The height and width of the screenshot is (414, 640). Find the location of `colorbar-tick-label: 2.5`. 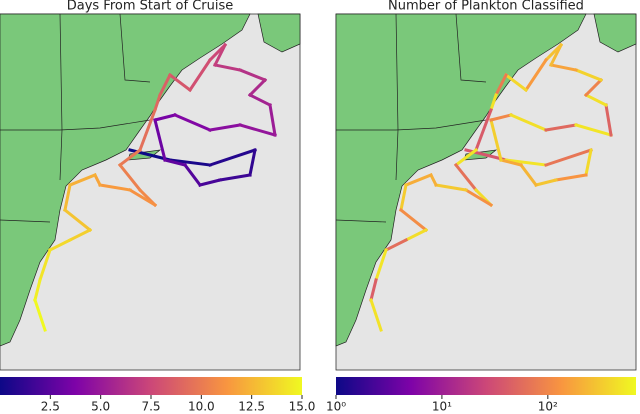

colorbar-tick-label: 2.5 is located at coordinates (50, 407).